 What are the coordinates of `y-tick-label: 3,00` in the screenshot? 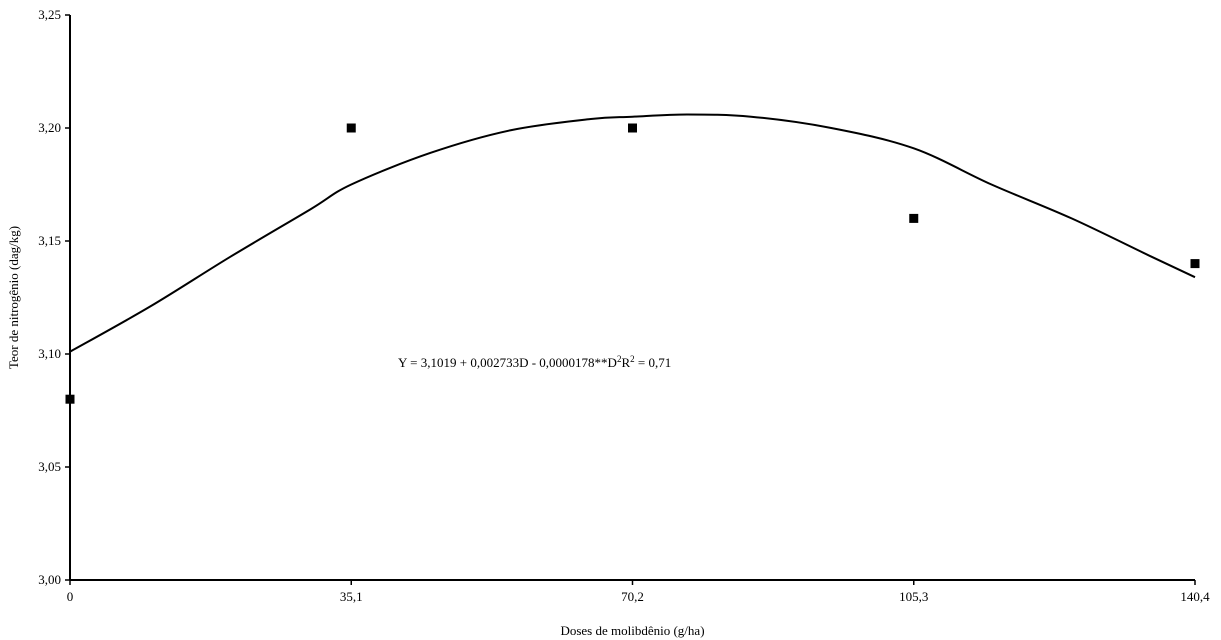 It's located at (49, 579).